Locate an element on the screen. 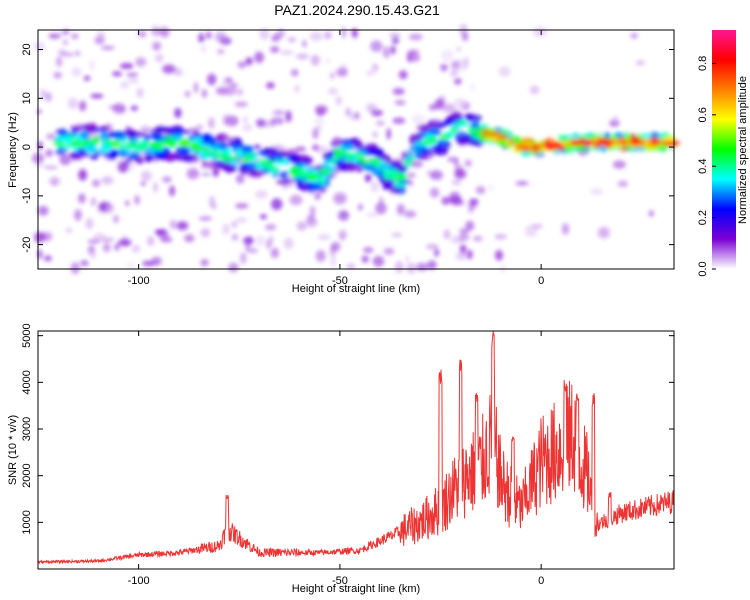 This screenshot has height=600, width=750. colorbar-tick-label: 0.2 is located at coordinates (703, 217).